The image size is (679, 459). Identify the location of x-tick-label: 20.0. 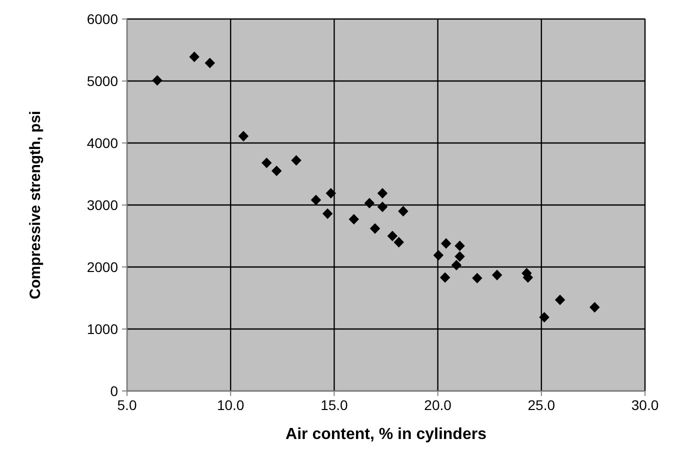
(438, 405).